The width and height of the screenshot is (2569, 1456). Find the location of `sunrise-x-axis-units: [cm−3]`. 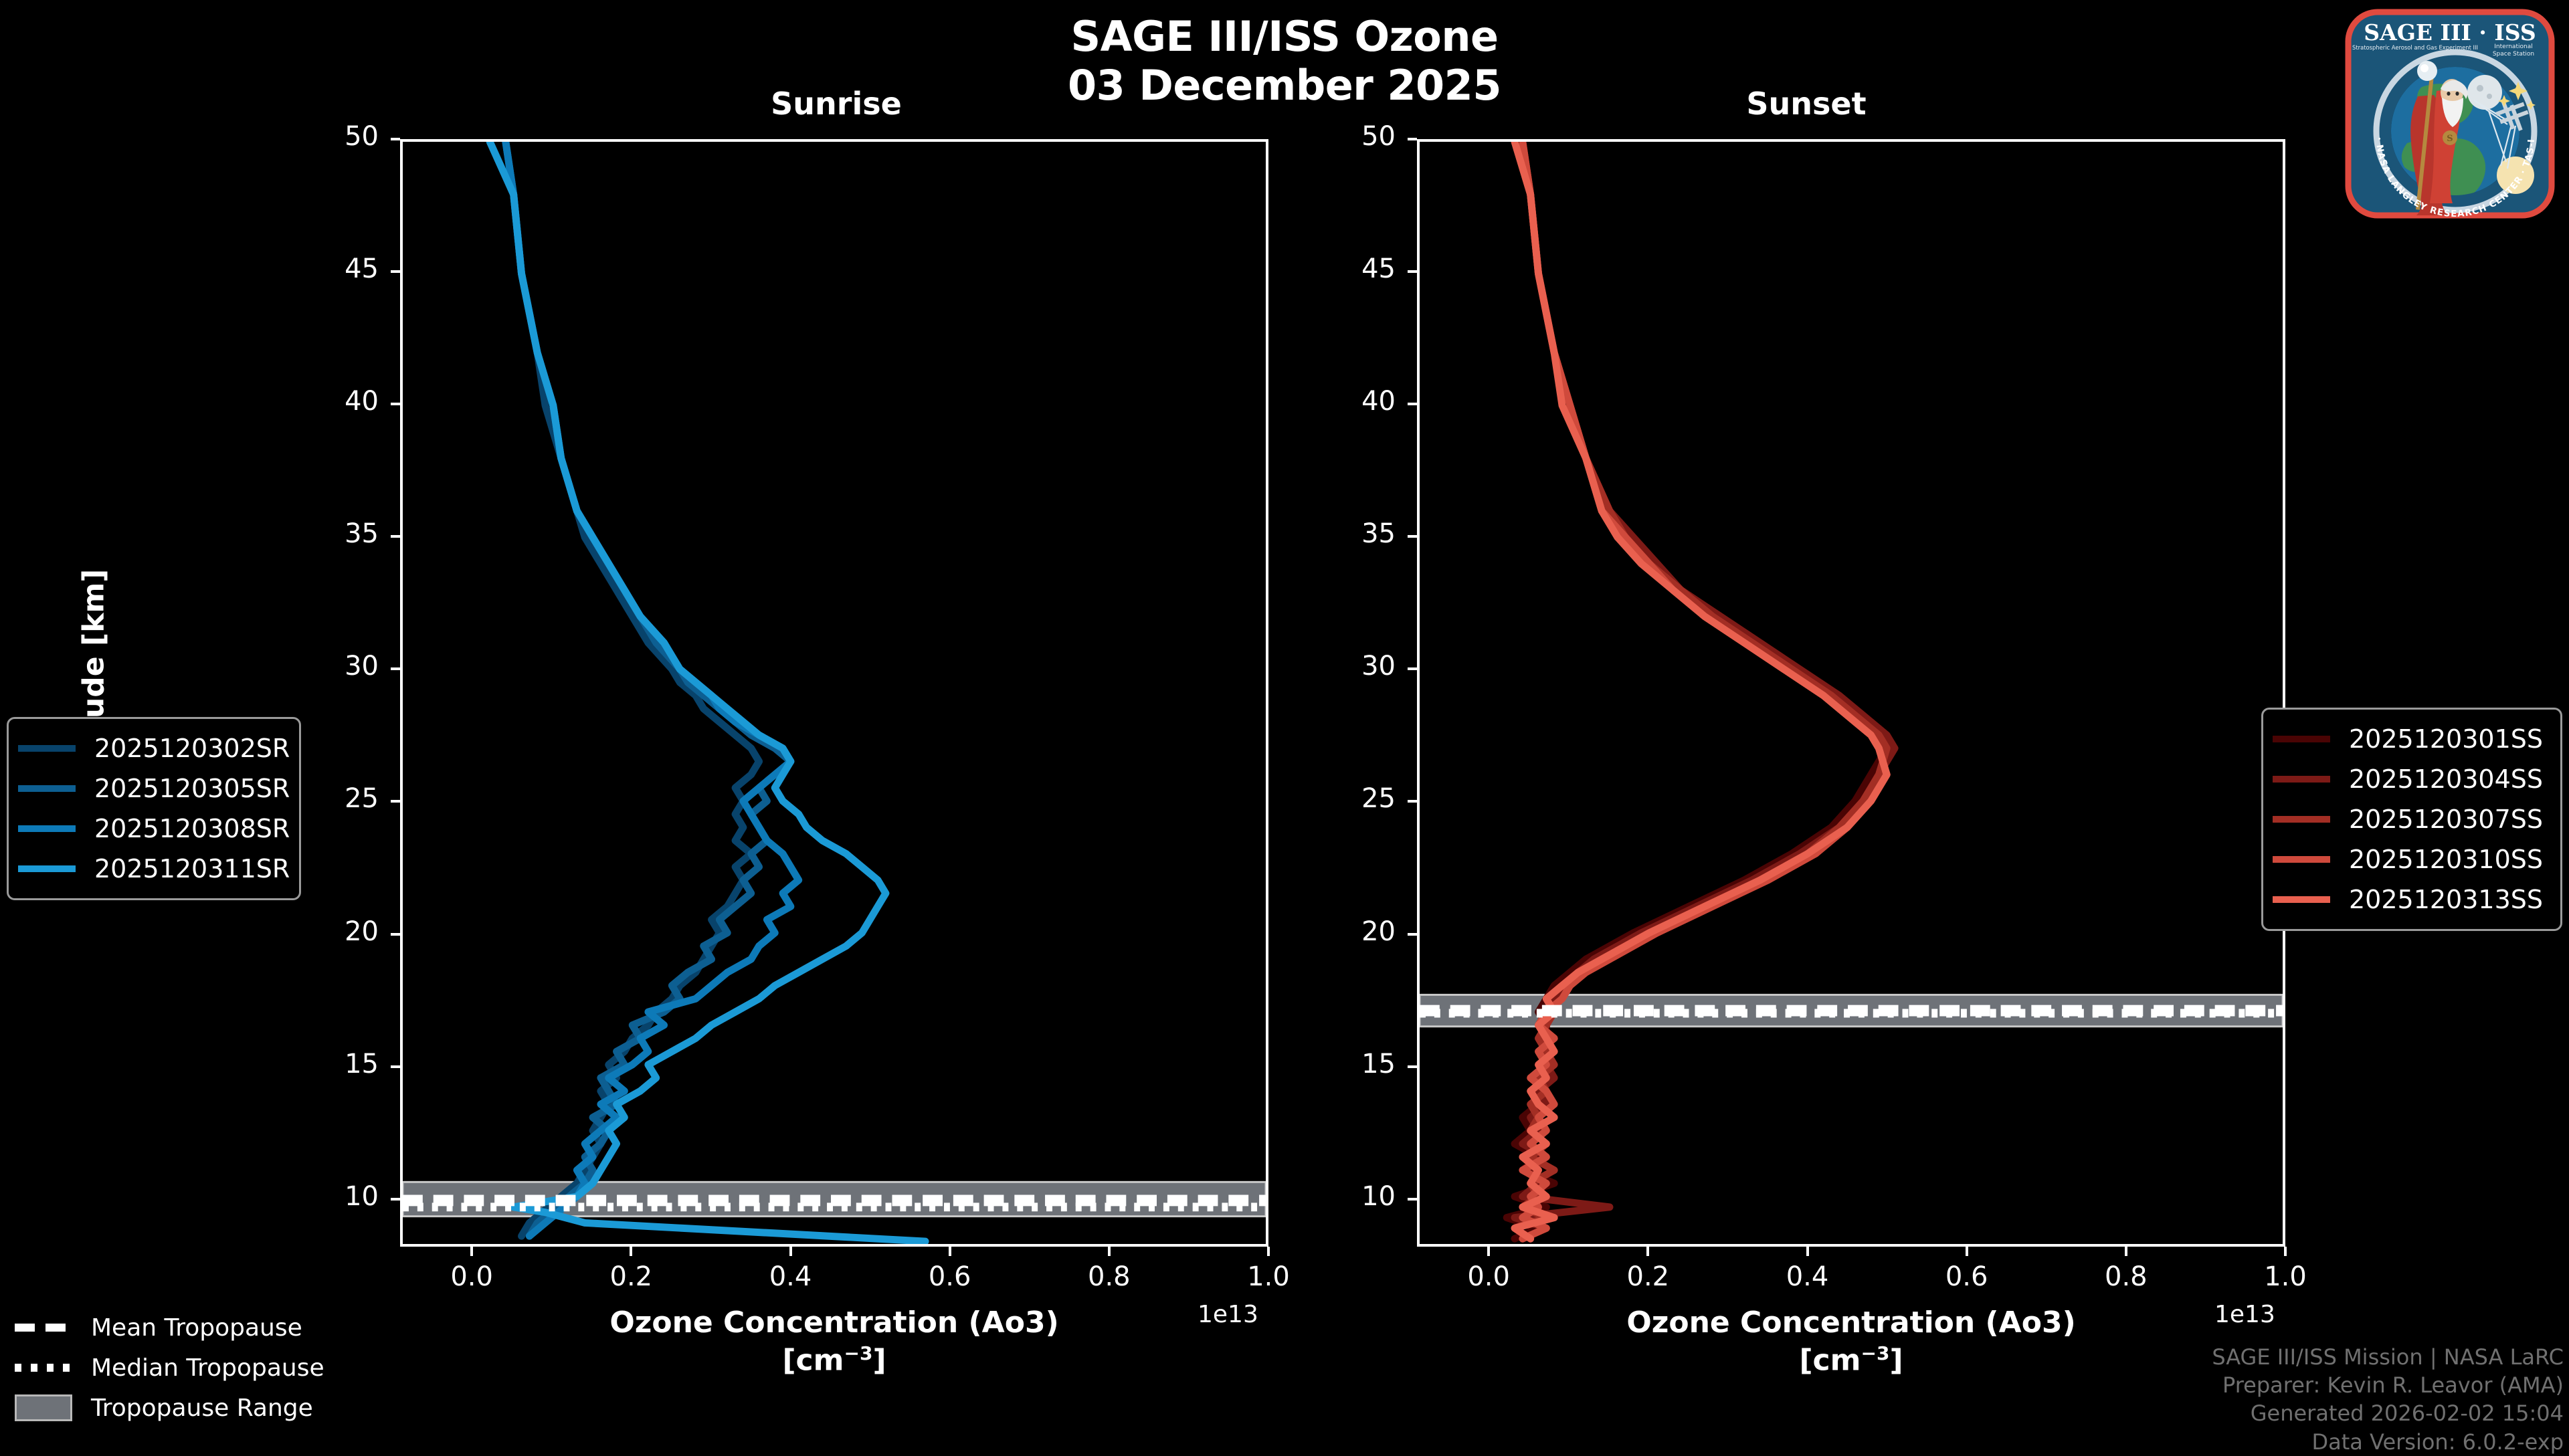

sunrise-x-axis-units: [cm−3] is located at coordinates (834, 1360).